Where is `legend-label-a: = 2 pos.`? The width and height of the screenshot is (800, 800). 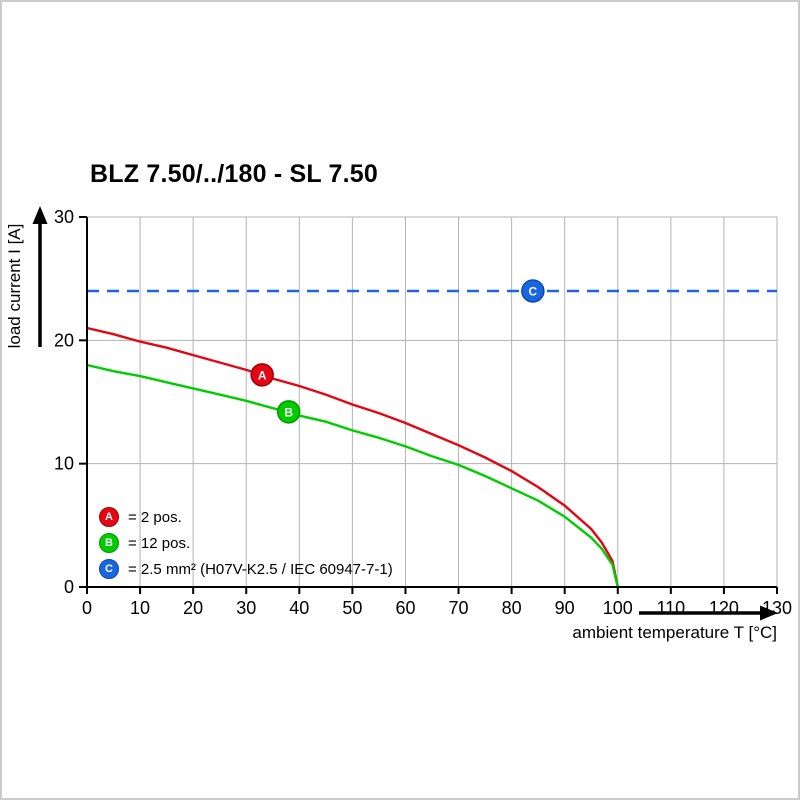
legend-label-a: = 2 pos. is located at coordinates (155, 517).